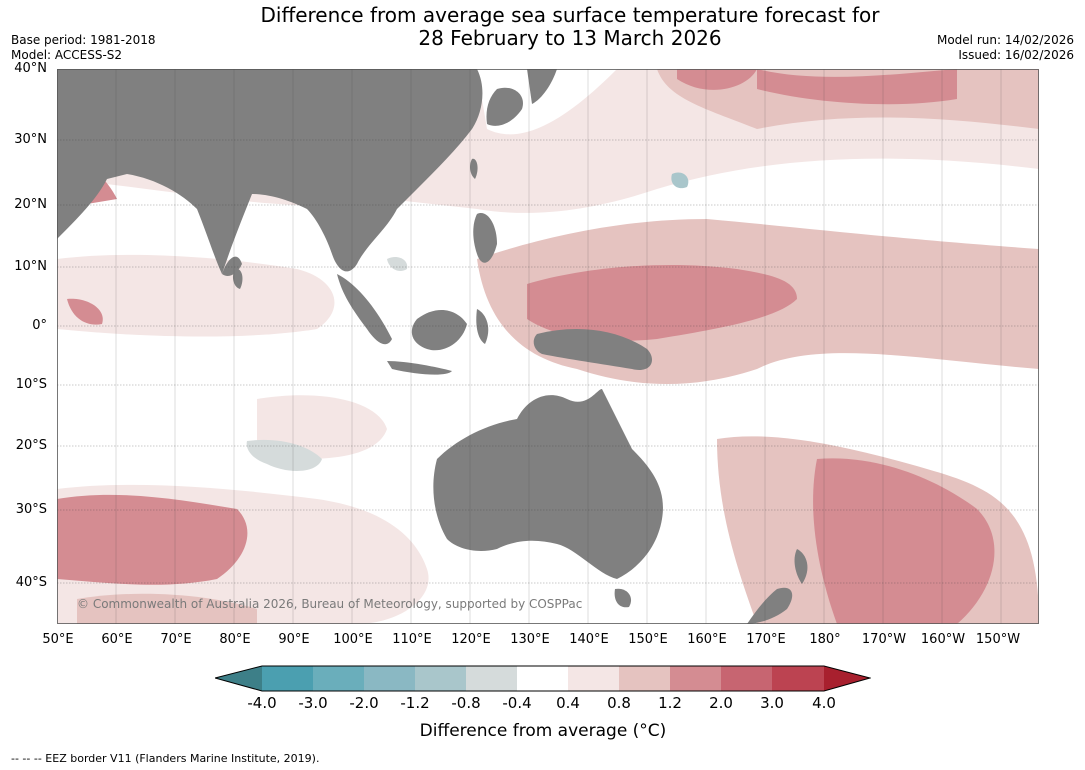  What do you see at coordinates (772, 703) in the screenshot?
I see `colorbar-tick: 3.0` at bounding box center [772, 703].